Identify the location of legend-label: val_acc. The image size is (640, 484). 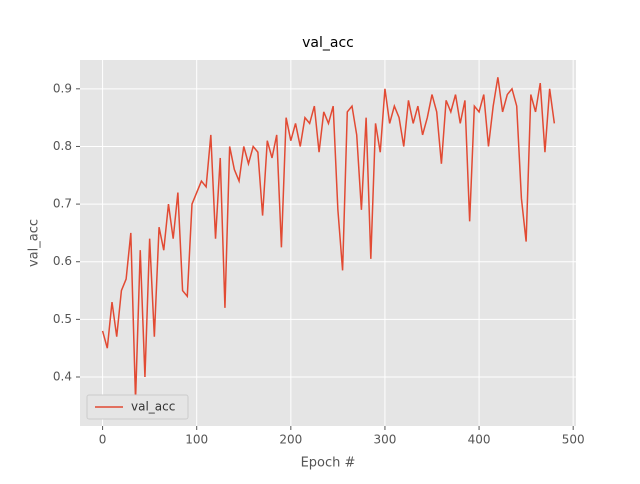
(153, 407).